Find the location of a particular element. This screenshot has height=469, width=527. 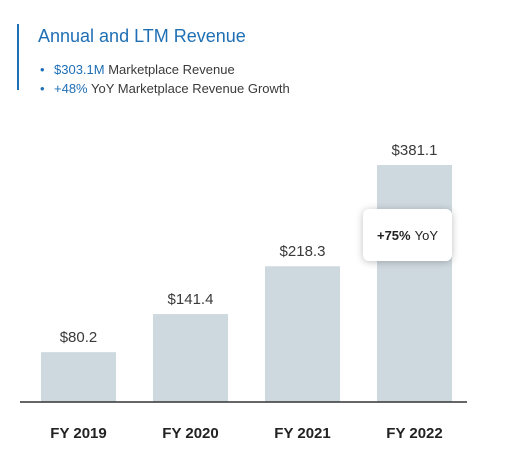

data-label: $141.4 is located at coordinates (191, 299).